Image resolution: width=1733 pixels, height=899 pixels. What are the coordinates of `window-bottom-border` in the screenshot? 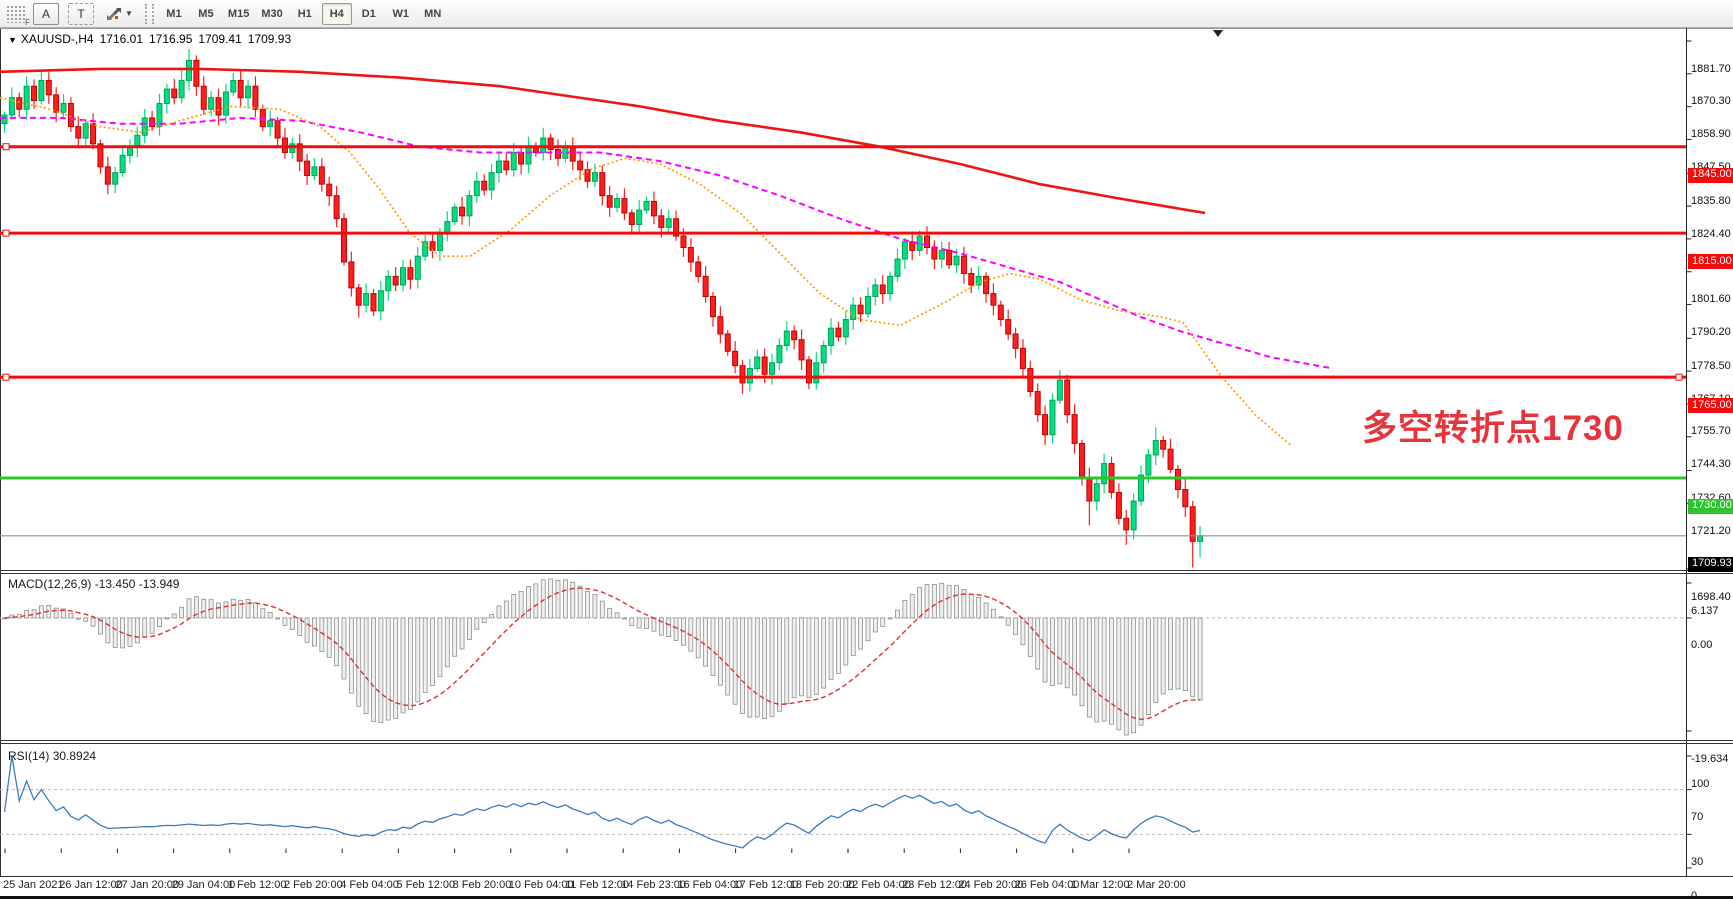 It's located at (866, 897).